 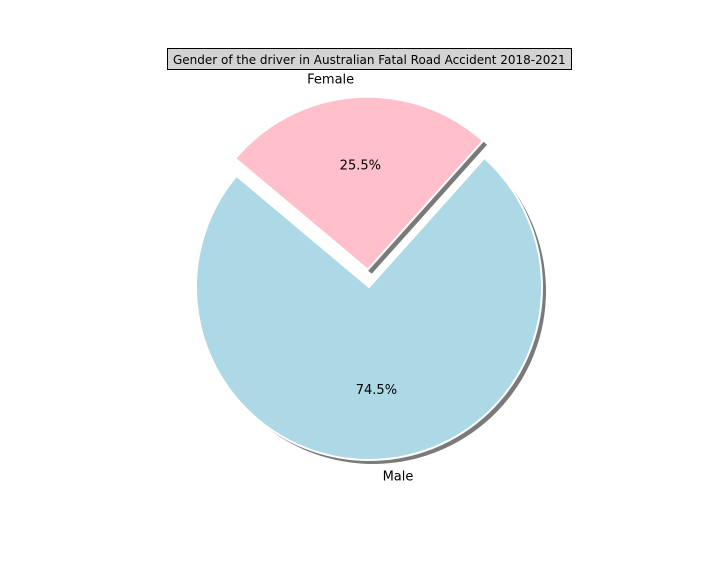 I want to click on slice-percent-male: 74.5%, so click(x=376, y=390).